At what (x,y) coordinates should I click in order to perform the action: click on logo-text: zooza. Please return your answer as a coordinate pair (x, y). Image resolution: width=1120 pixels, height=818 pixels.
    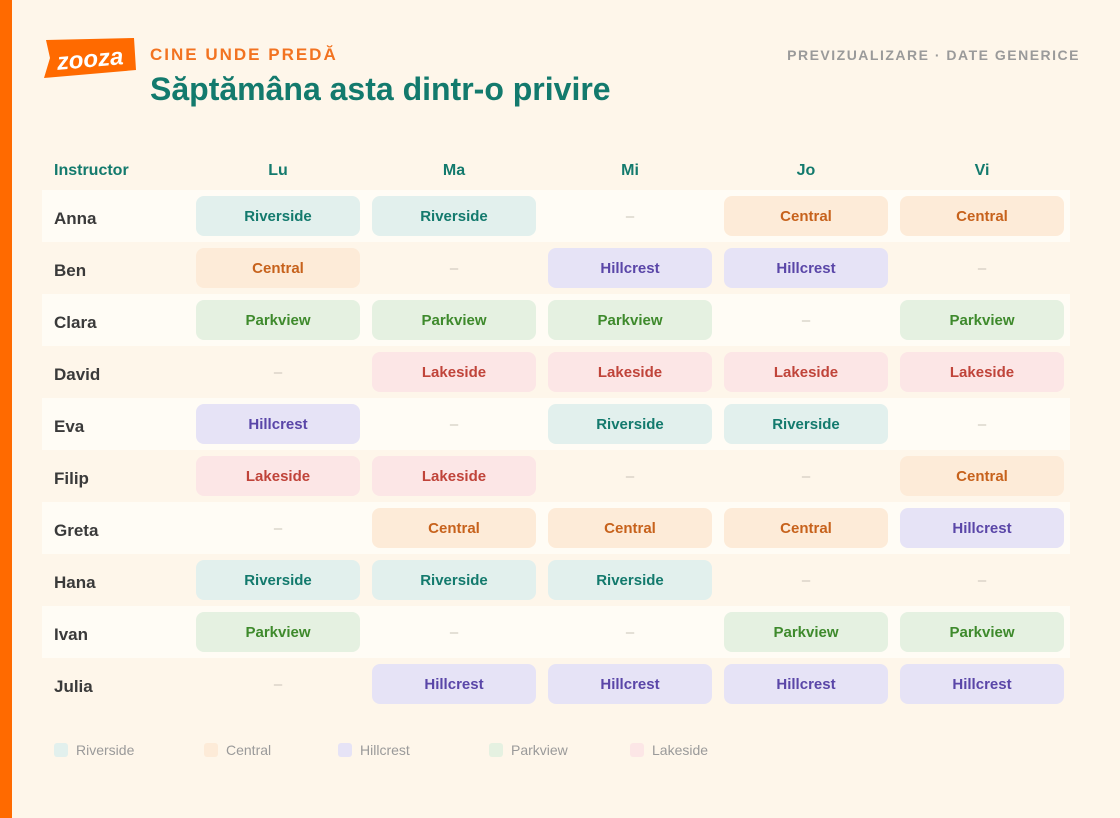
    Looking at the image, I should click on (90, 59).